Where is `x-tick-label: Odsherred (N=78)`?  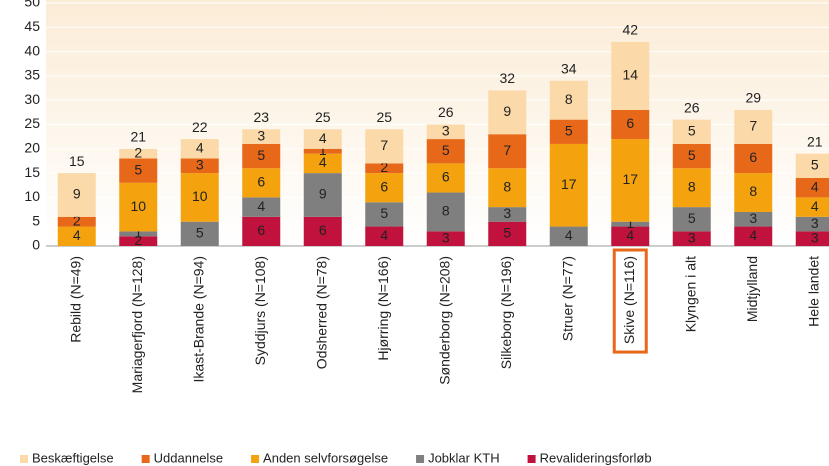 x-tick-label: Odsherred (N=78) is located at coordinates (321, 312).